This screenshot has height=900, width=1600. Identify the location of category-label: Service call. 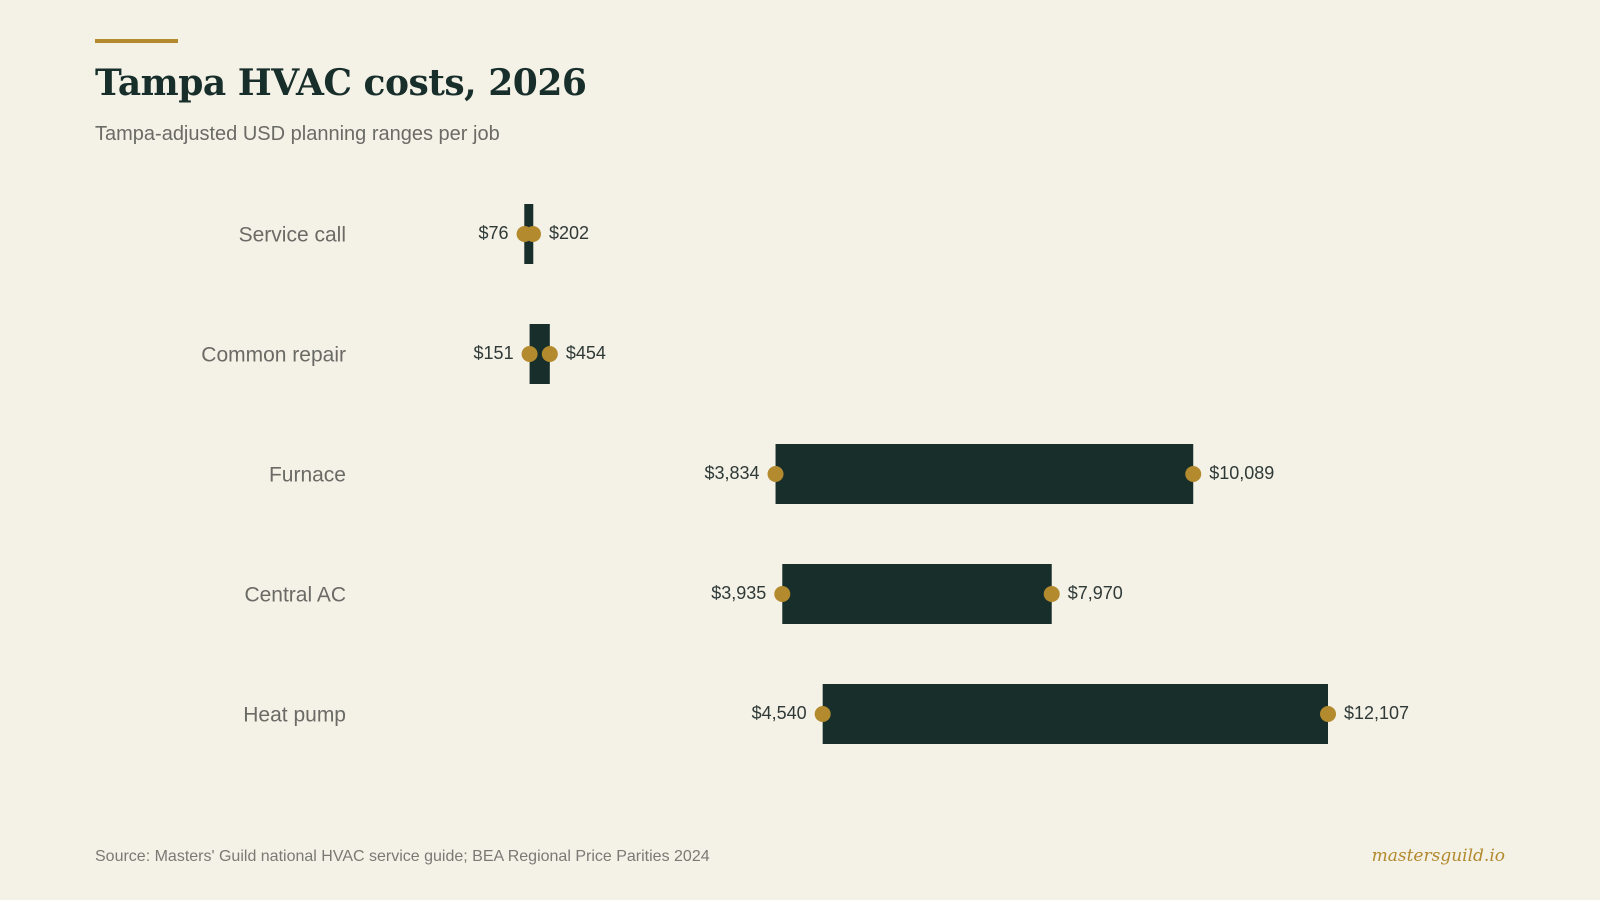
(292, 235).